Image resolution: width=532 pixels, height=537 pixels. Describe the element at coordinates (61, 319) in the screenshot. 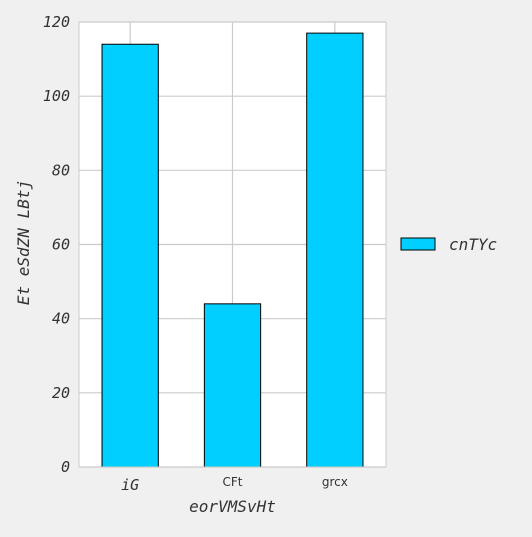

I see `y-tick-label: 40` at that location.